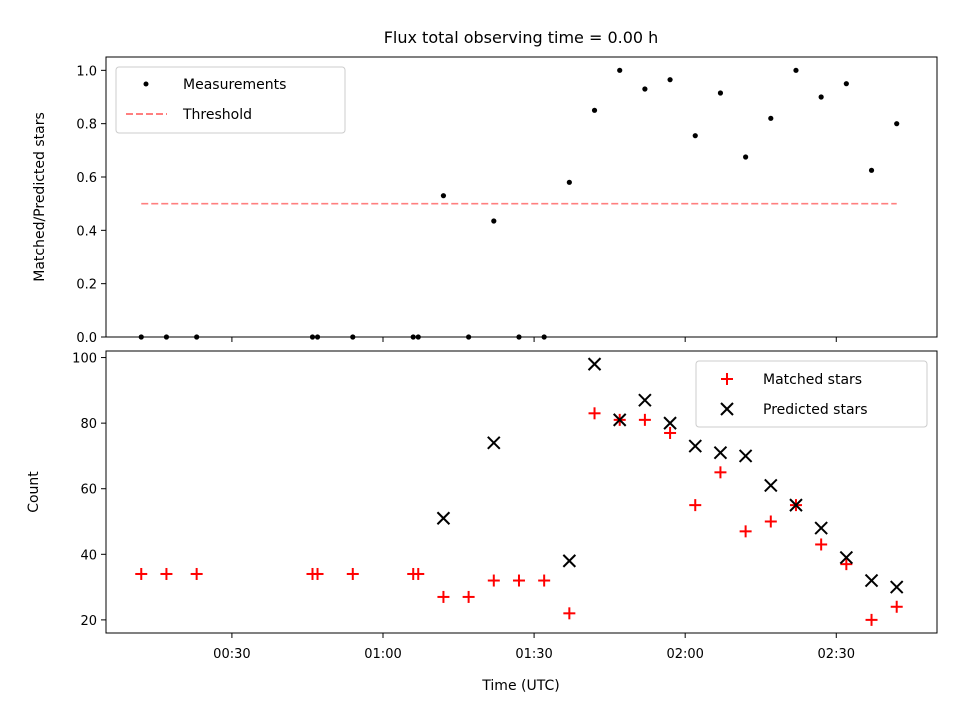  Describe the element at coordinates (86, 231) in the screenshot. I see `top-y-tick-label-2: 0.4` at that location.